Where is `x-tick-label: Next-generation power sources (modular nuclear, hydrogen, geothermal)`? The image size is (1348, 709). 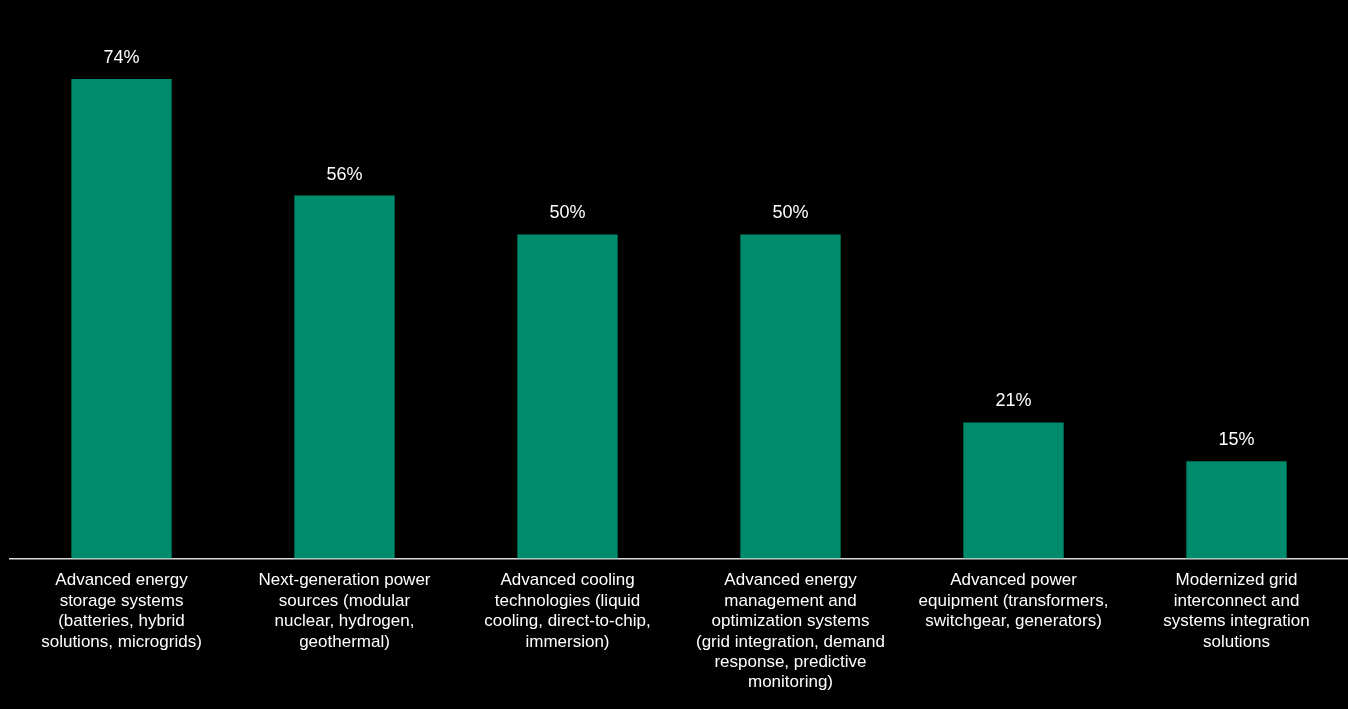
x-tick-label: Next-generation power sources (modular nuclear, hydrogen, geothermal) is located at coordinates (344, 610).